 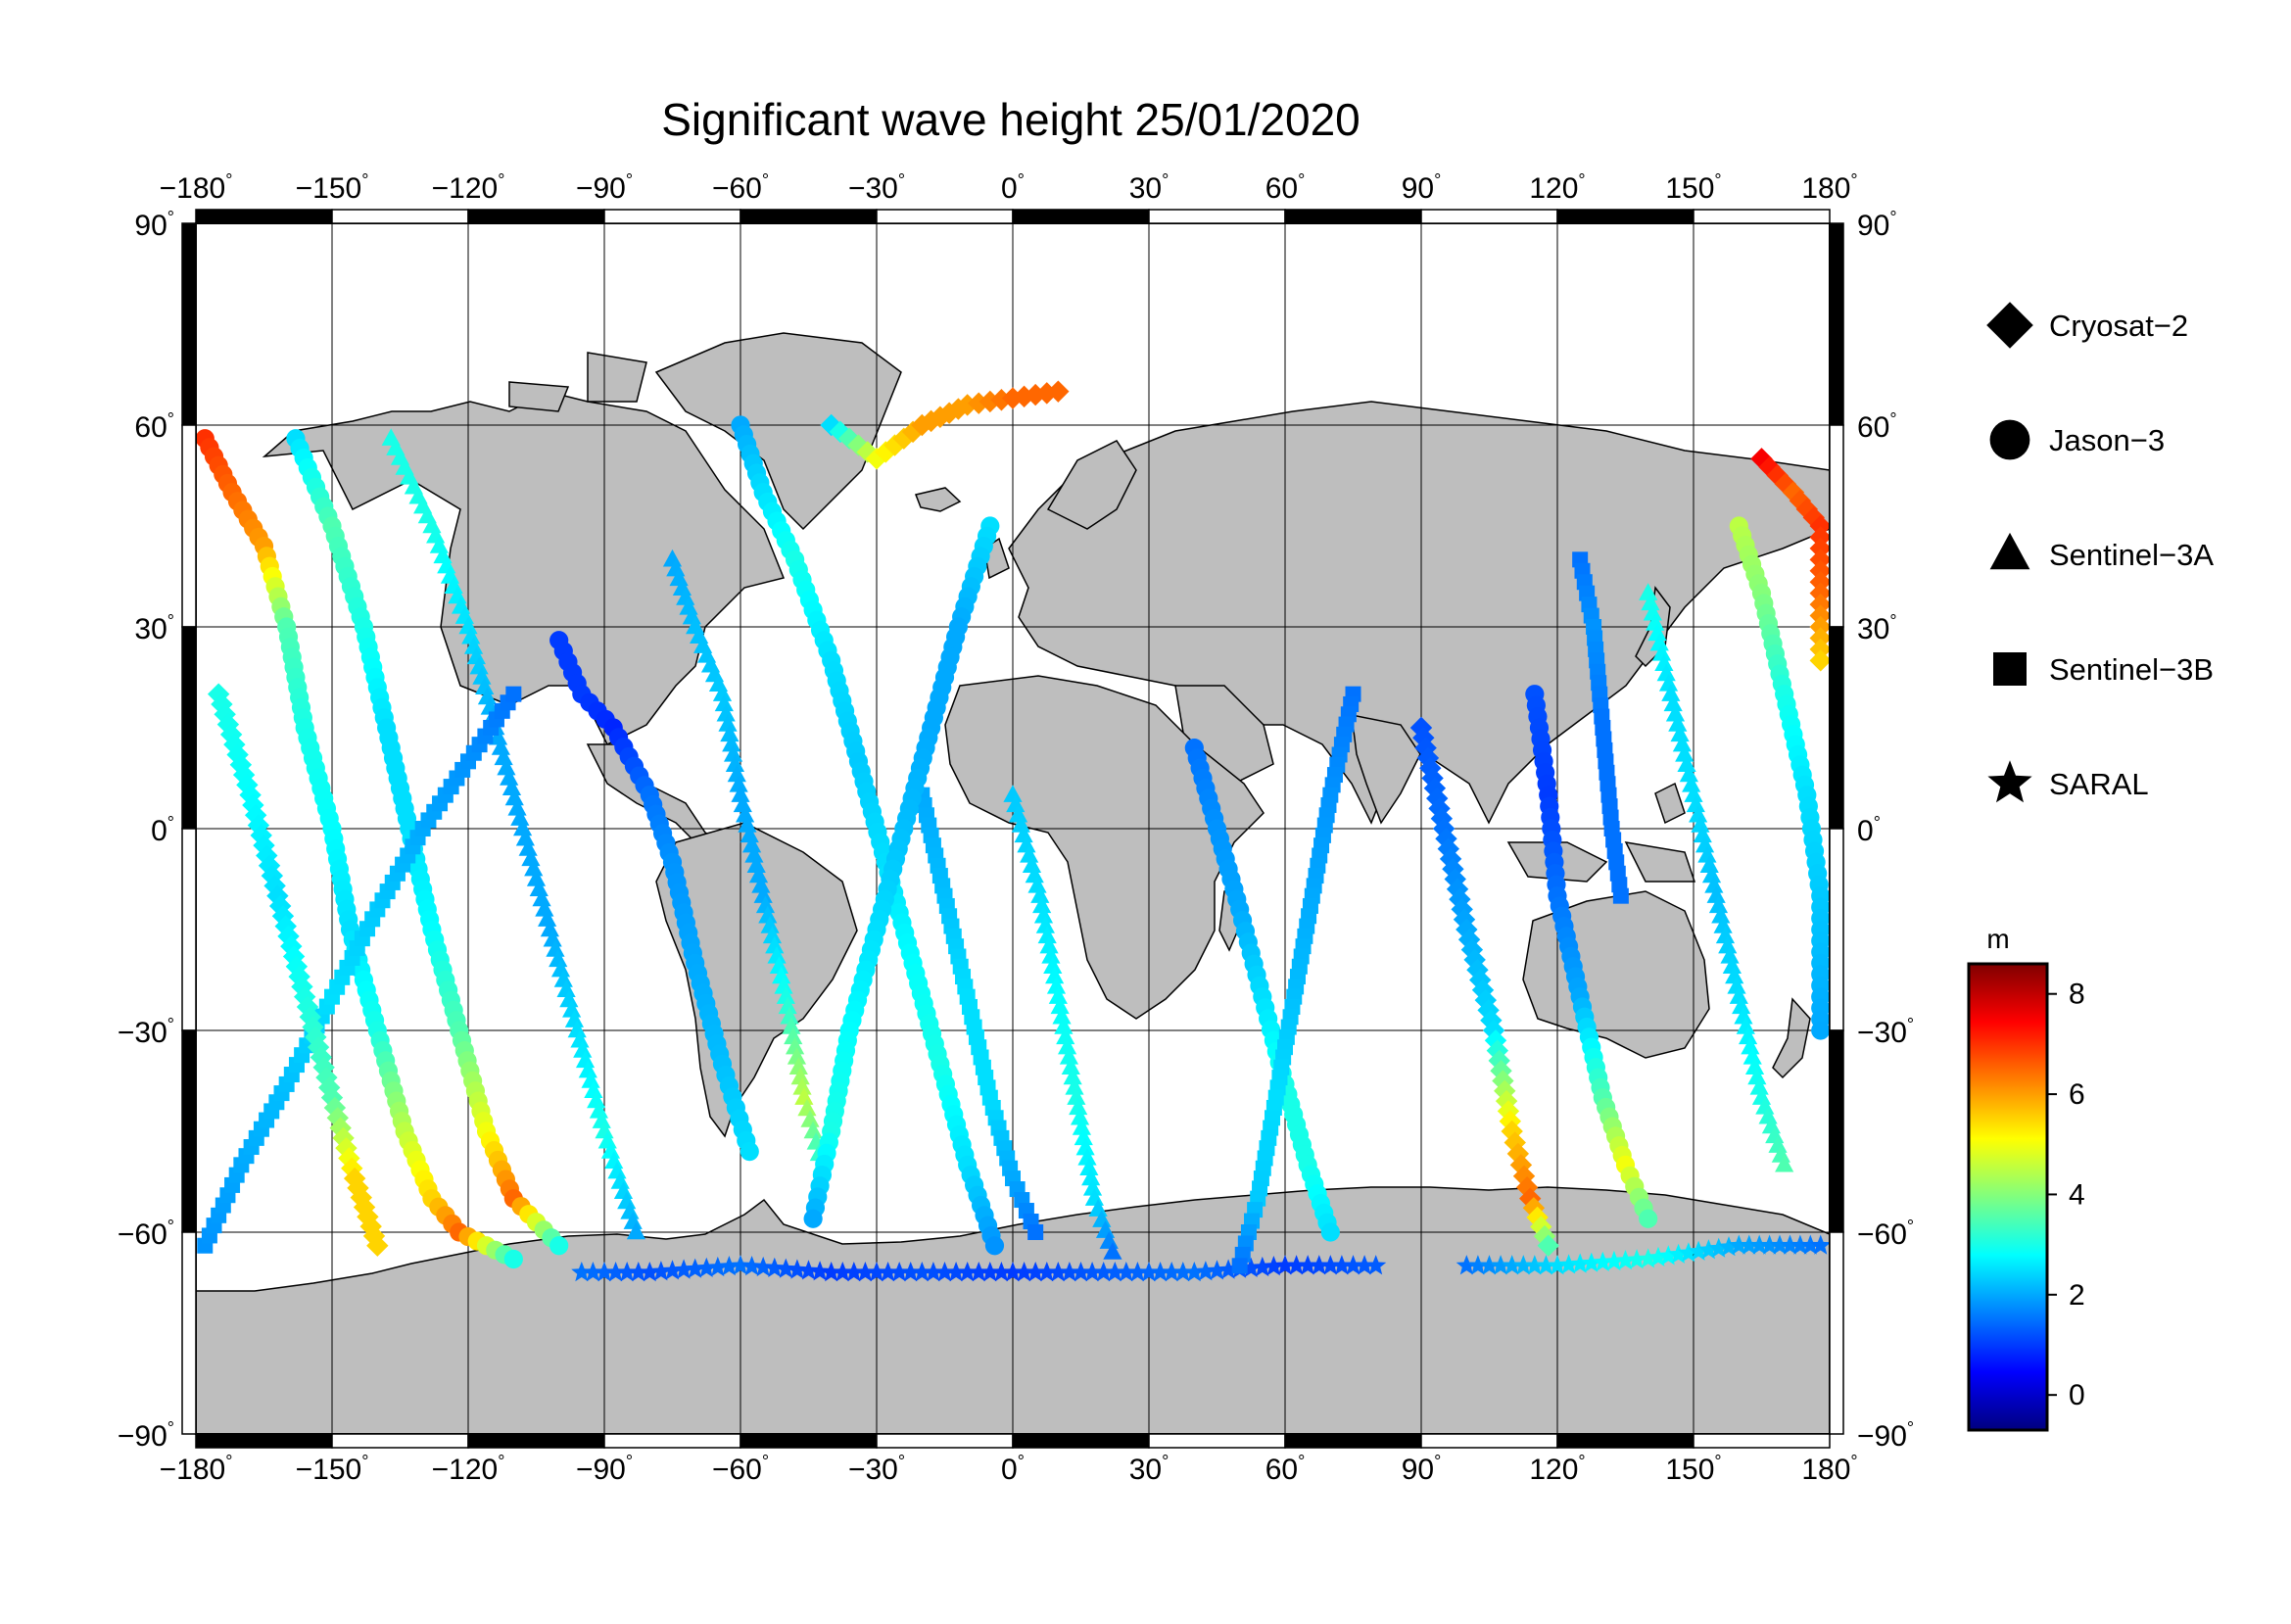 What do you see at coordinates (1104, 847) in the screenshot?
I see `land-africa` at bounding box center [1104, 847].